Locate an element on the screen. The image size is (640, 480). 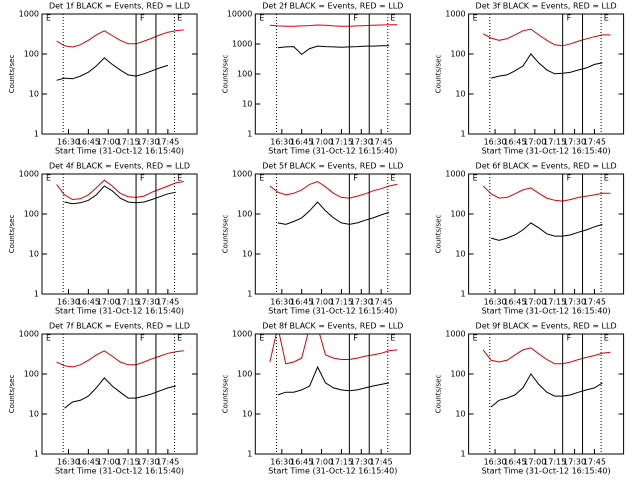
y-tick-label: 10000 is located at coordinates (239, 14).